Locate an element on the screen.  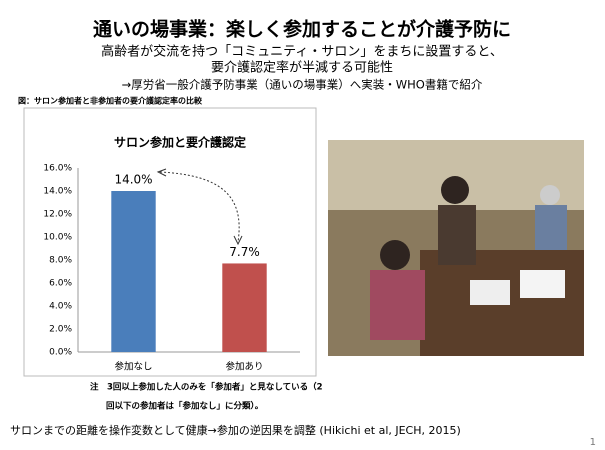
y-tick-label: 14.0% is located at coordinates (57, 192).